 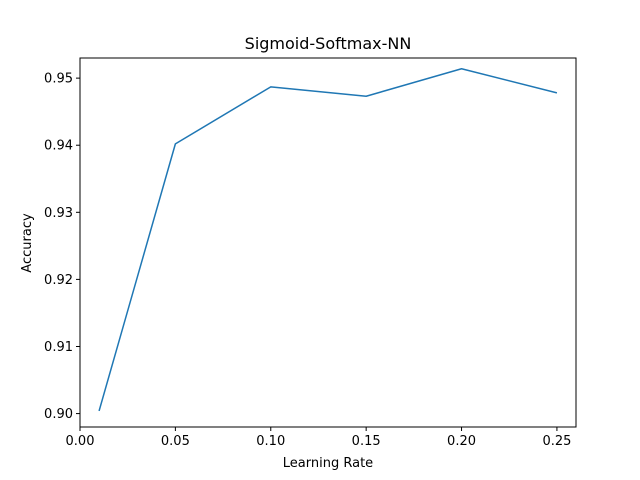 What do you see at coordinates (556, 441) in the screenshot?
I see `x-tick-label: 0.25` at bounding box center [556, 441].